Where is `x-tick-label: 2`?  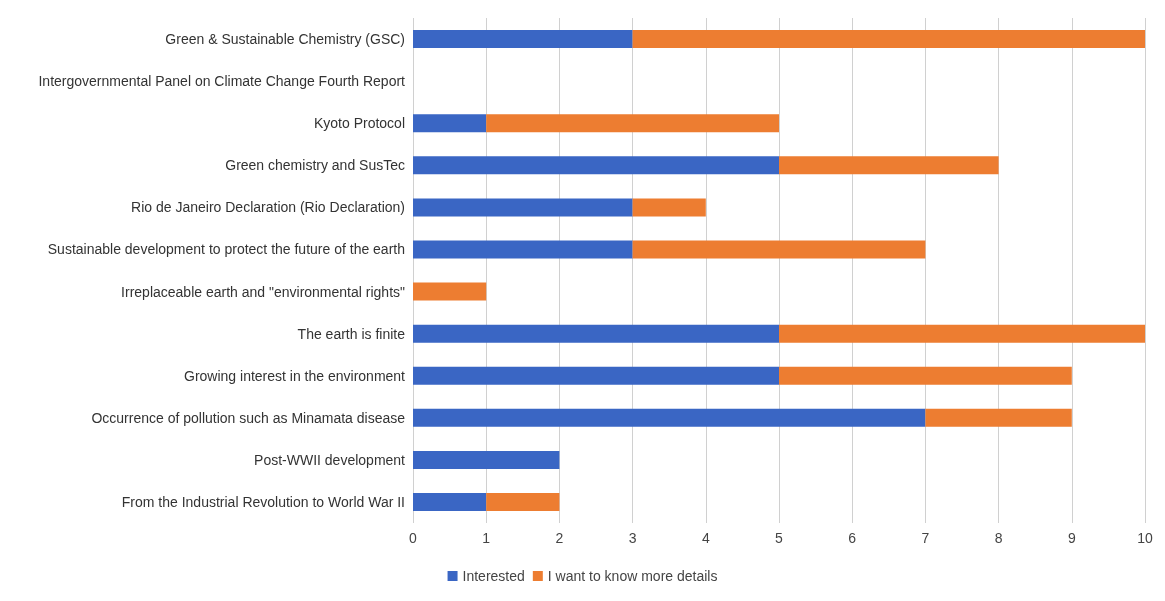
x-tick-label: 2 is located at coordinates (559, 538).